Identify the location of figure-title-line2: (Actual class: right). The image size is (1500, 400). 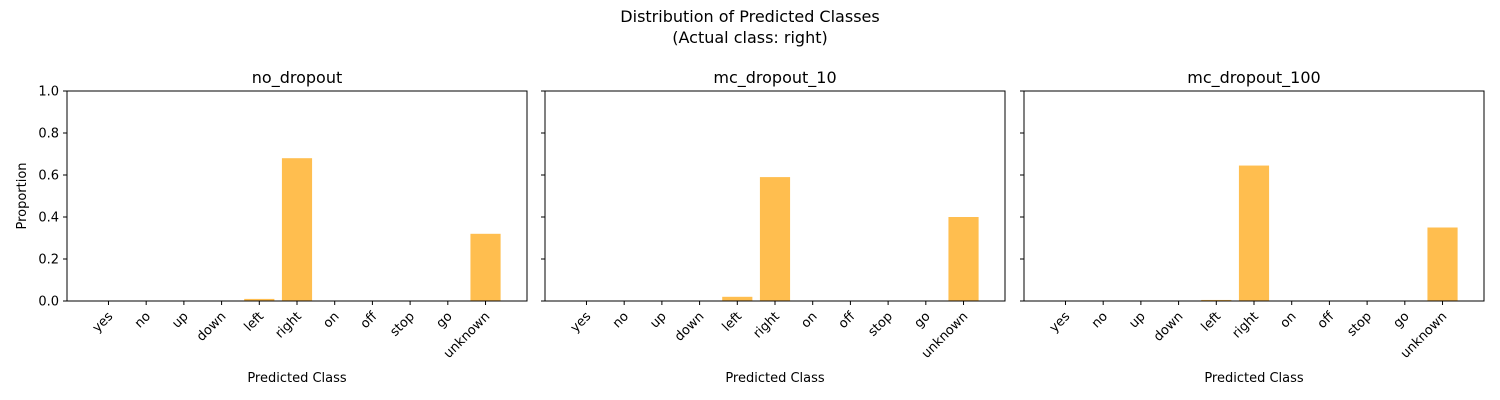
(749, 37).